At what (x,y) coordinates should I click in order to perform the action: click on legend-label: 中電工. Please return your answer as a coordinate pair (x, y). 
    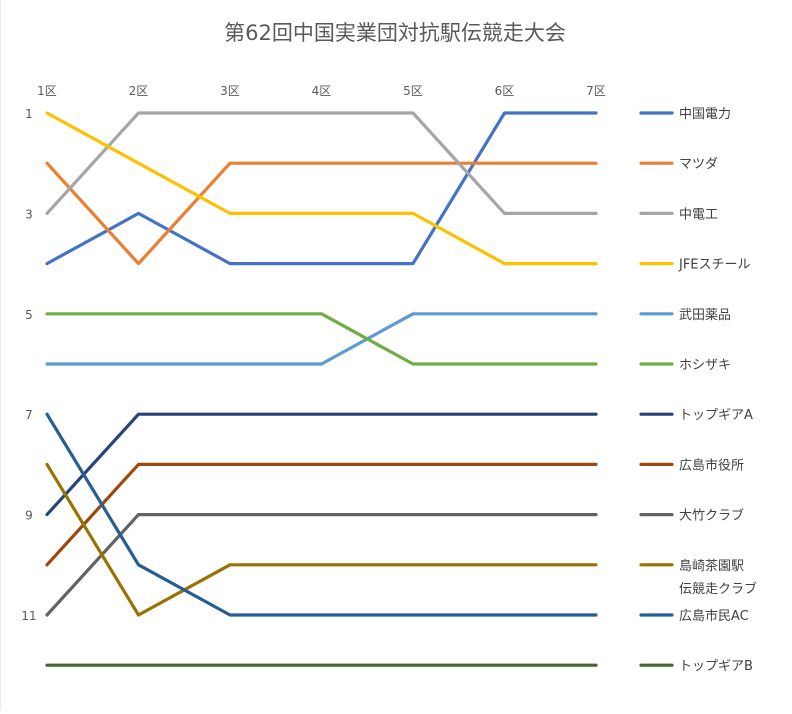
    Looking at the image, I should click on (698, 214).